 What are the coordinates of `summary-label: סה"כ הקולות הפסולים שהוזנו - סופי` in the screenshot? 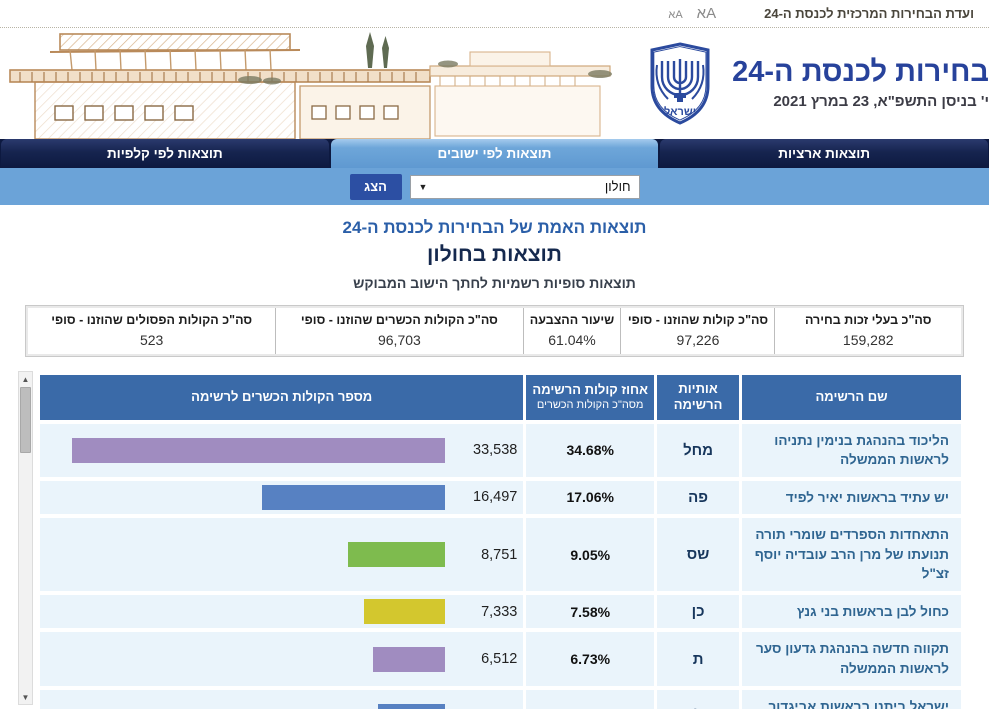 It's located at (152, 320).